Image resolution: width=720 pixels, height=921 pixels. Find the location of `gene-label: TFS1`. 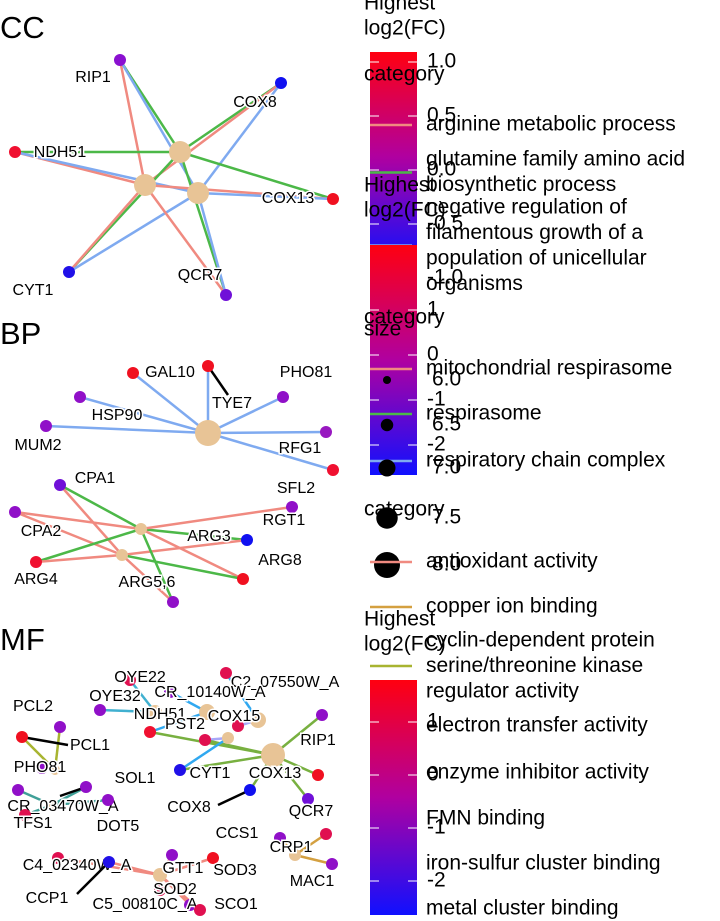

gene-label: TFS1 is located at coordinates (32, 823).